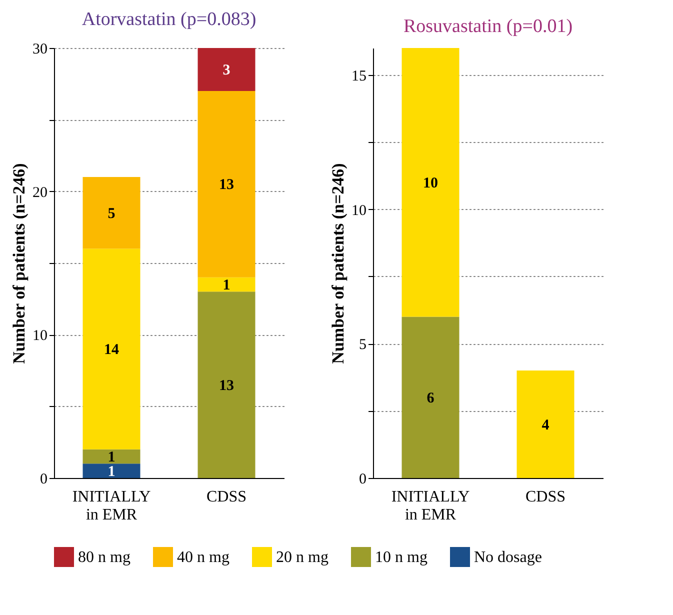 This screenshot has width=673, height=615. I want to click on y-tick-label: 5, so click(362, 345).